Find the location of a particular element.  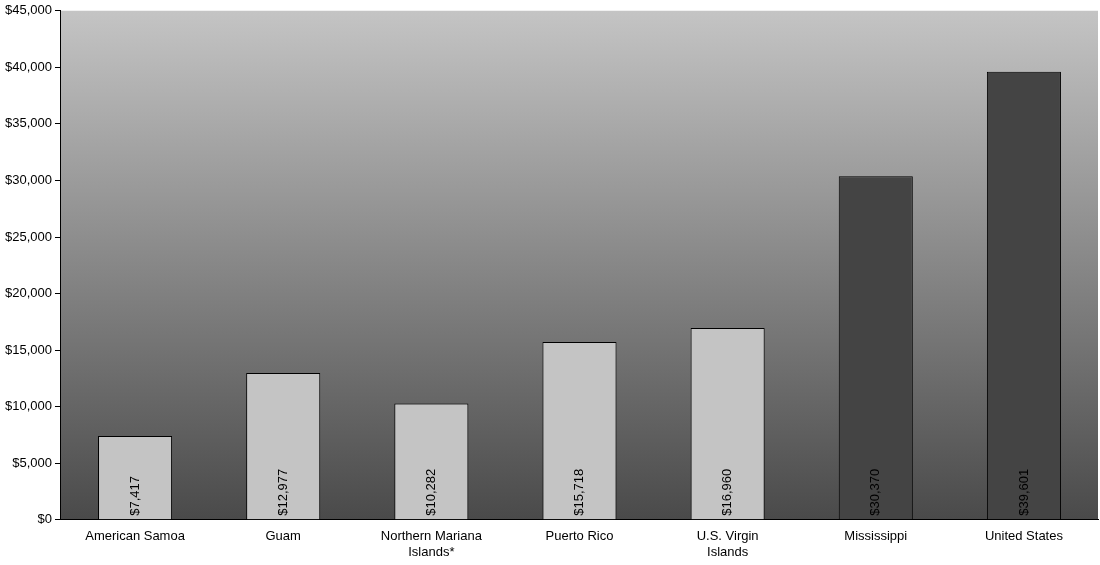

y-tick-label: $0 is located at coordinates (44, 519).